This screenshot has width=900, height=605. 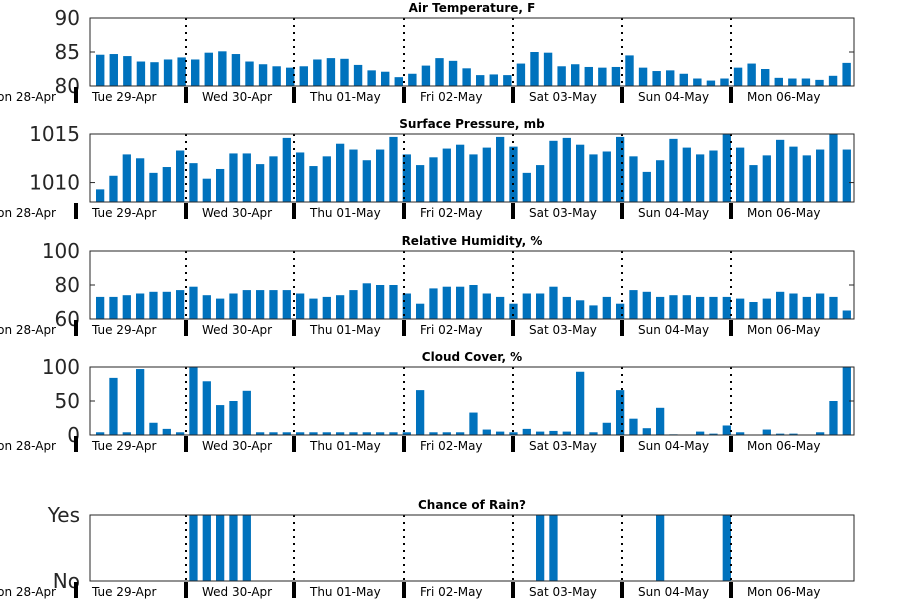 I want to click on ytick-label: Yes, so click(x=63, y=515).